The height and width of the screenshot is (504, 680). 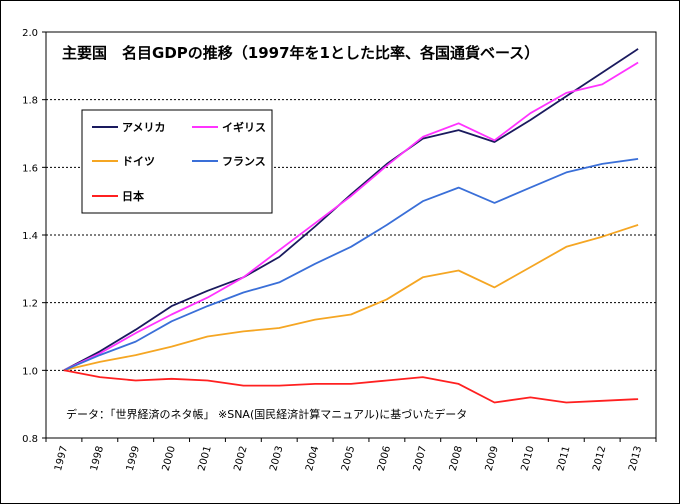 What do you see at coordinates (276, 458) in the screenshot?
I see `x-tick-label: 2003` at bounding box center [276, 458].